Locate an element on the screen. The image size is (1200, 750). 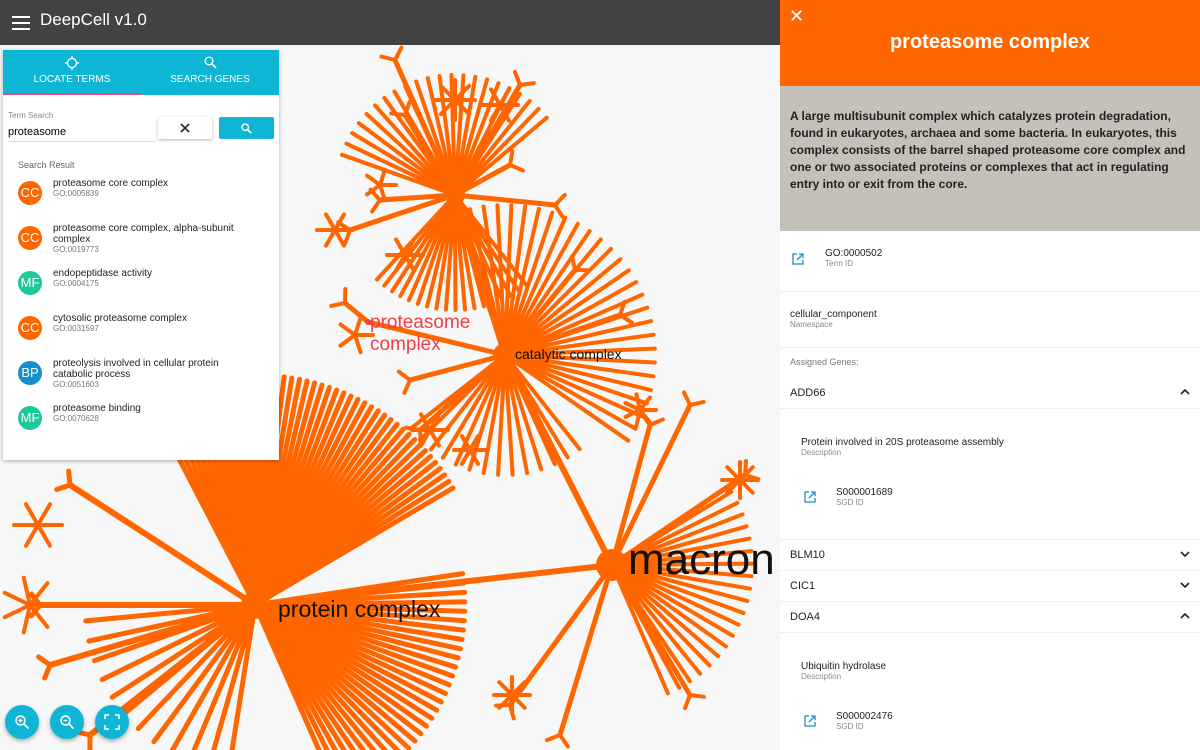
menu-icon is located at coordinates (21, 22).